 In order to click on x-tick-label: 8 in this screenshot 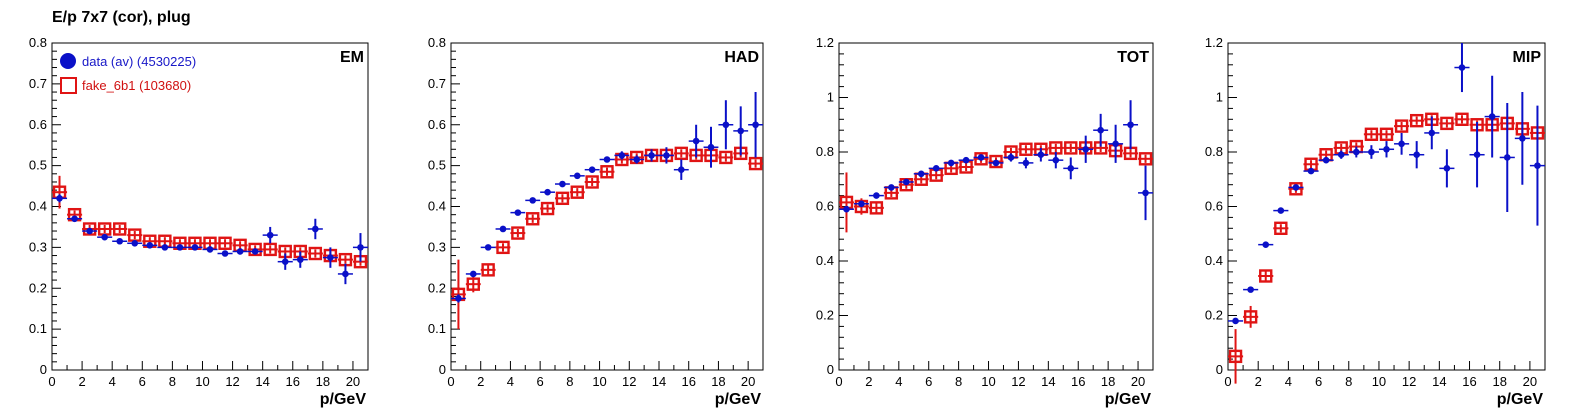, I will do `click(1348, 381)`.